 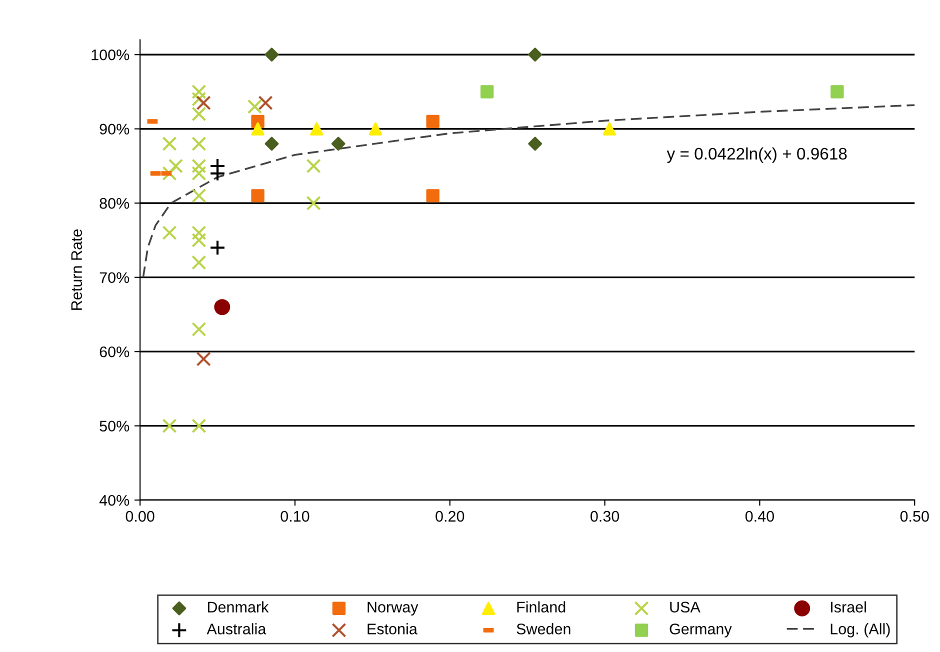 I want to click on y-tick-label: 80%, so click(x=115, y=203).